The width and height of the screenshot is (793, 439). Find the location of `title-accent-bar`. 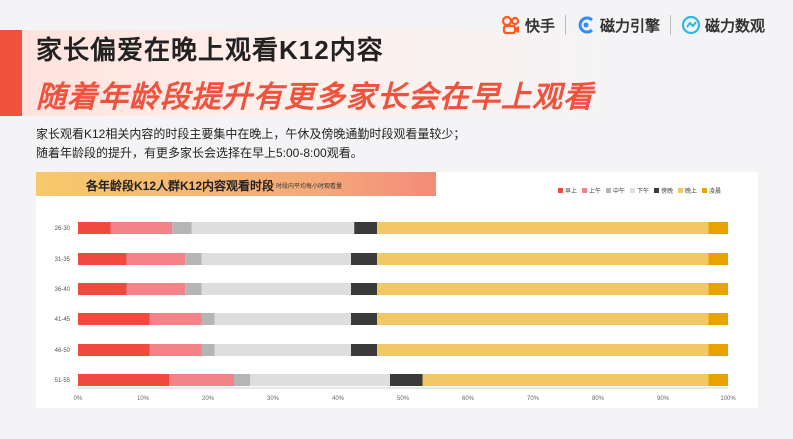

title-accent-bar is located at coordinates (11, 73).